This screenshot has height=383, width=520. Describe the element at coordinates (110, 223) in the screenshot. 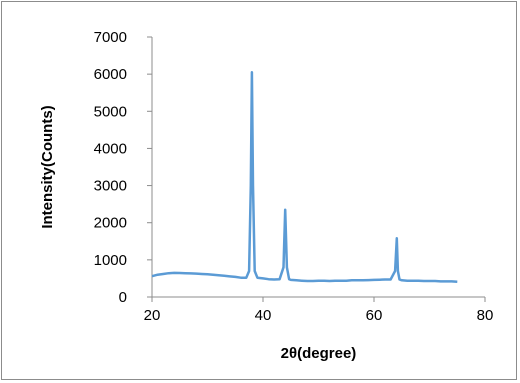

I see `y-tick-label: 2000` at that location.